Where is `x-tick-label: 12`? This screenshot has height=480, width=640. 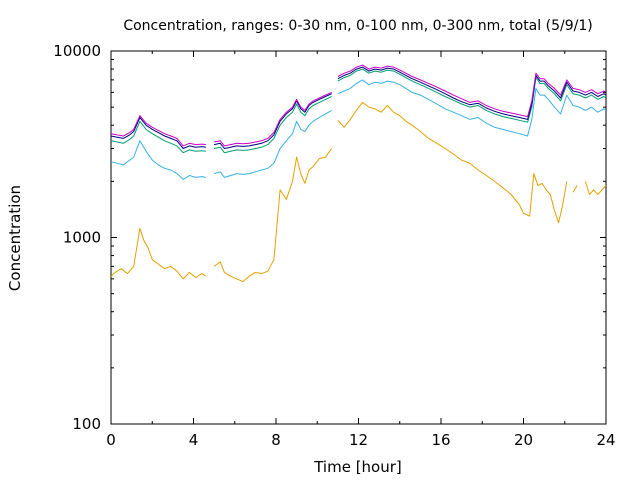
x-tick-label: 12 is located at coordinates (358, 440).